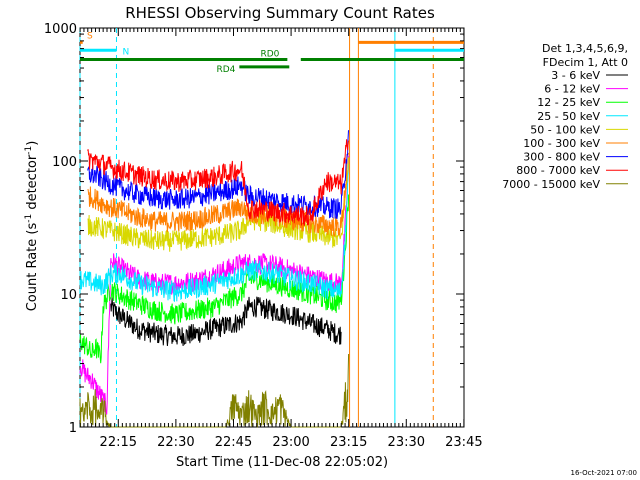 Image resolution: width=640 pixels, height=480 pixels. What do you see at coordinates (280, 13) in the screenshot?
I see `chart-title: RHESSI Observing Summary Count Rates` at bounding box center [280, 13].